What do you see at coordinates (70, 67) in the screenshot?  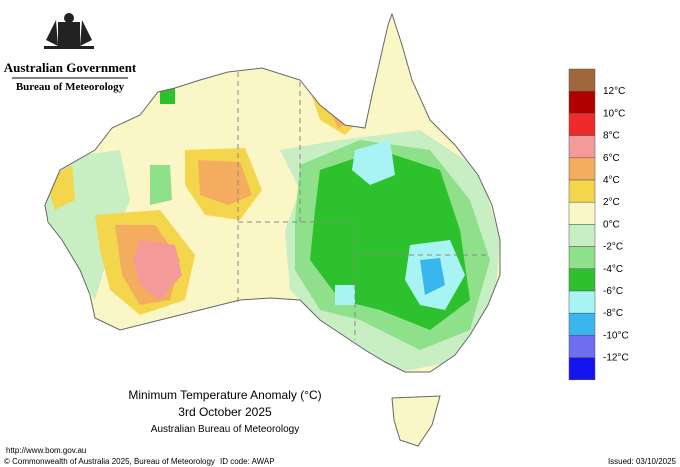 I see `government-name: Australian Government` at bounding box center [70, 67].